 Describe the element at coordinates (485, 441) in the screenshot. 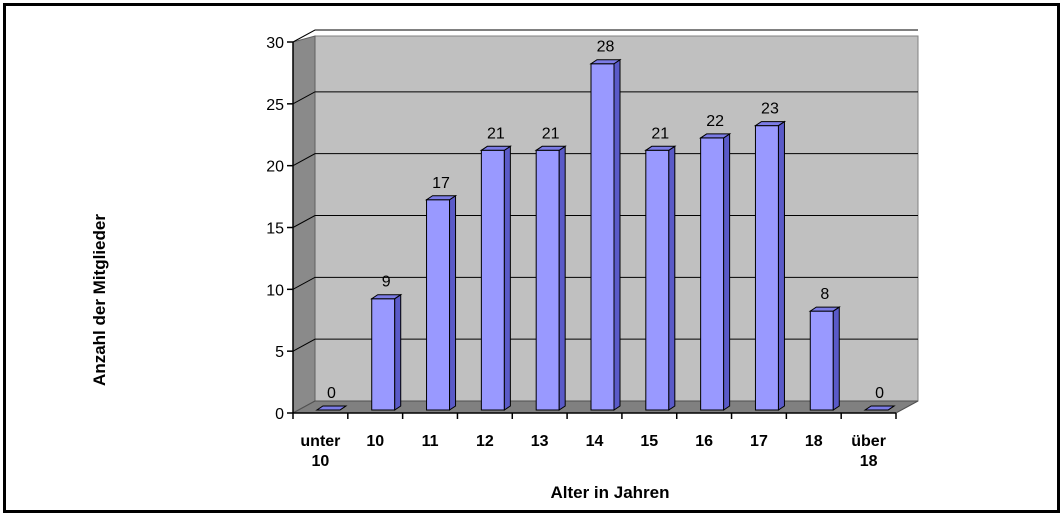

I see `x-category-label: 12` at that location.